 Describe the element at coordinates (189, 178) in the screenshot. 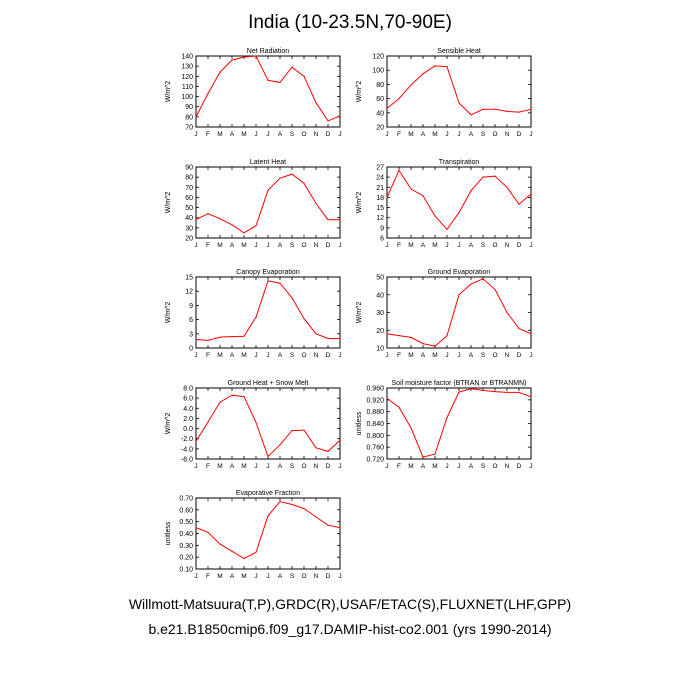

I see `latent-heat-ytick-label: 80` at that location.